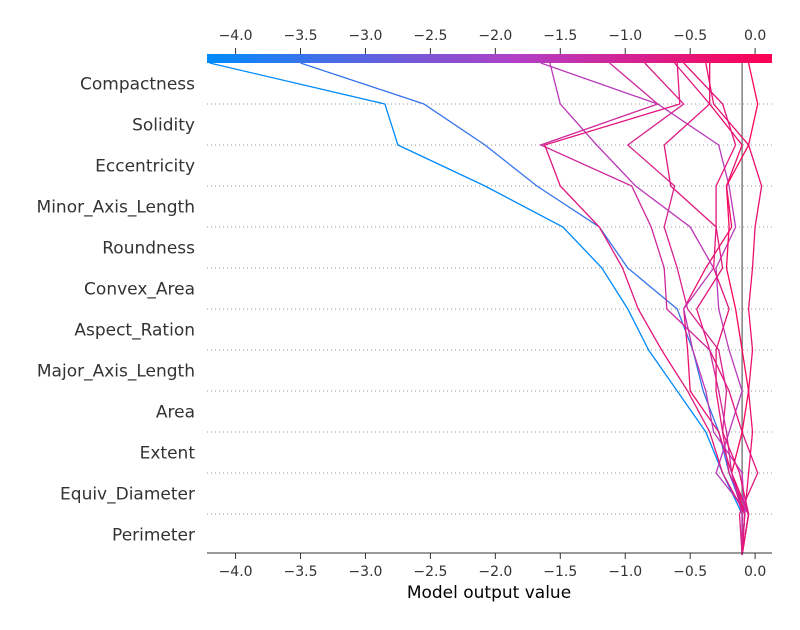 The image size is (800, 630). I want to click on feature-label: Major_Axis_Length, so click(116, 372).